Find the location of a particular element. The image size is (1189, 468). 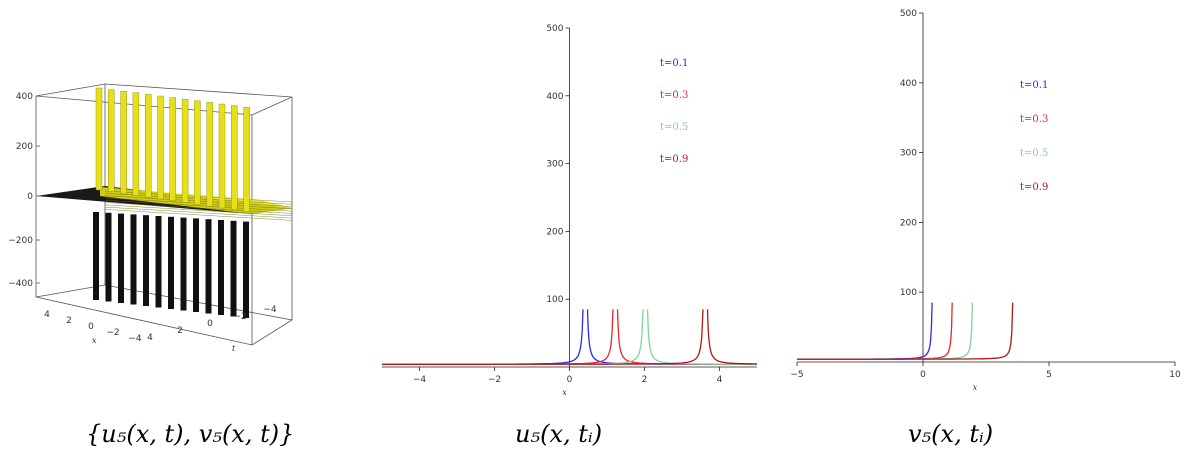

t-tick-label: 2 is located at coordinates (180, 331).